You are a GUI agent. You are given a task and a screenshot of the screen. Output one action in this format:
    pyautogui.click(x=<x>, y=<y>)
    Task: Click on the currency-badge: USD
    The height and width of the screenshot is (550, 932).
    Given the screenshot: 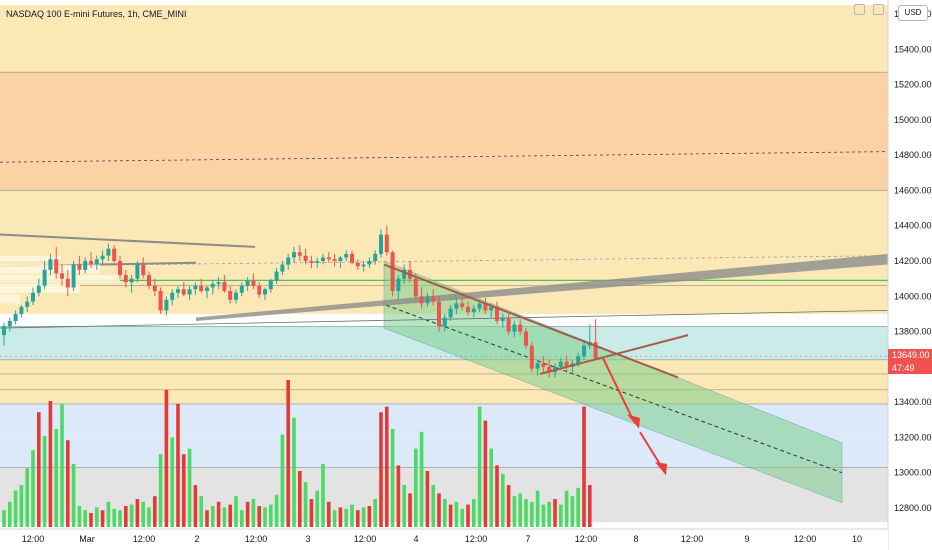 What is the action you would take?
    pyautogui.click(x=913, y=13)
    